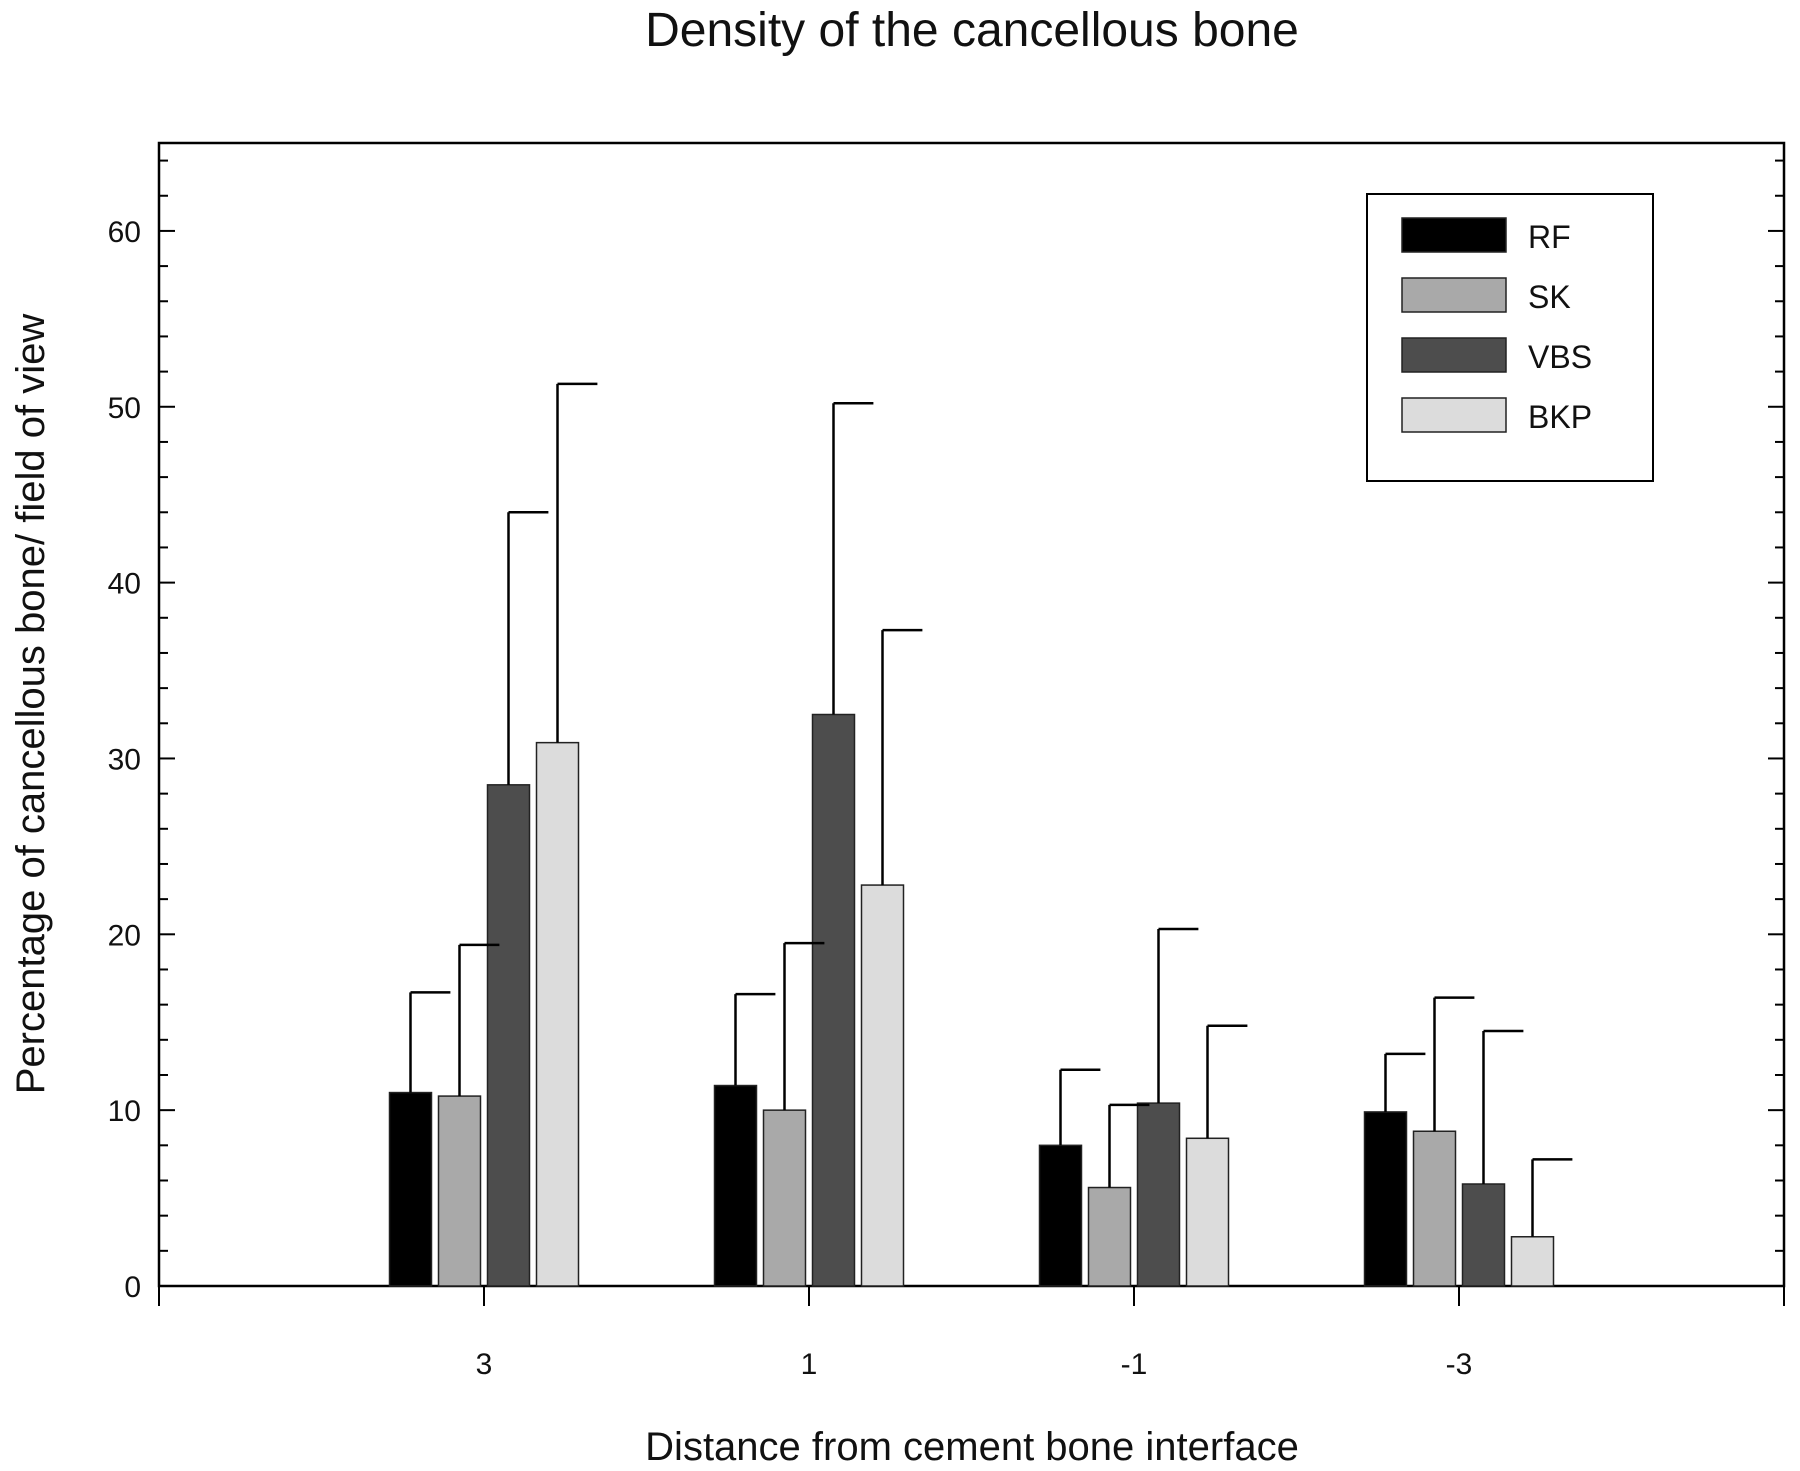 This screenshot has width=1800, height=1471. What do you see at coordinates (1560, 357) in the screenshot?
I see `legend-label-vbs: VBS` at bounding box center [1560, 357].